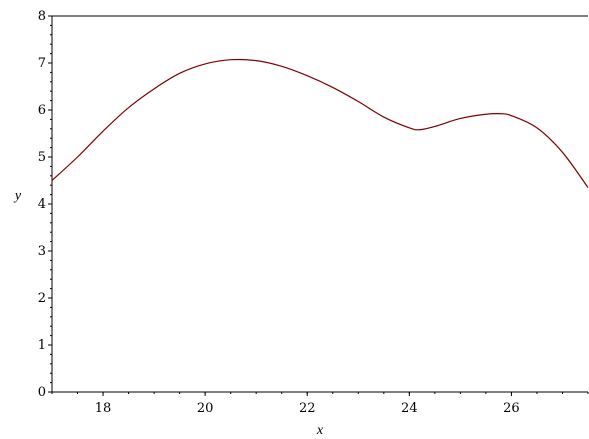 This screenshot has width=589, height=439. What do you see at coordinates (42, 63) in the screenshot?
I see `y-tick-label: 7` at bounding box center [42, 63].